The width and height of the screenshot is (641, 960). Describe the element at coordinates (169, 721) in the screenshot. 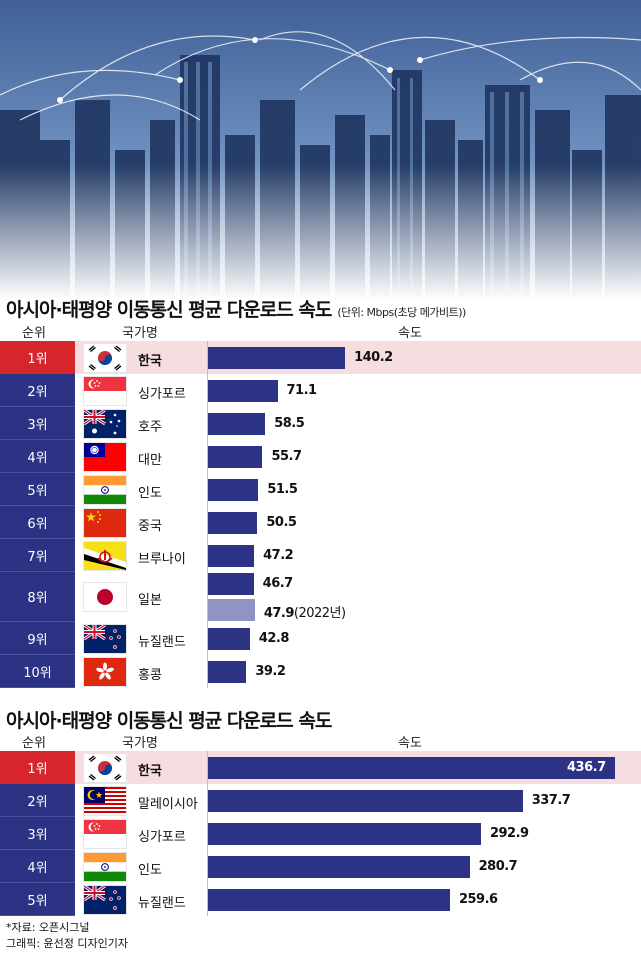

I see `chart2-title: 아시아·태평양 이동통신 평균 다운로드 속도` at that location.